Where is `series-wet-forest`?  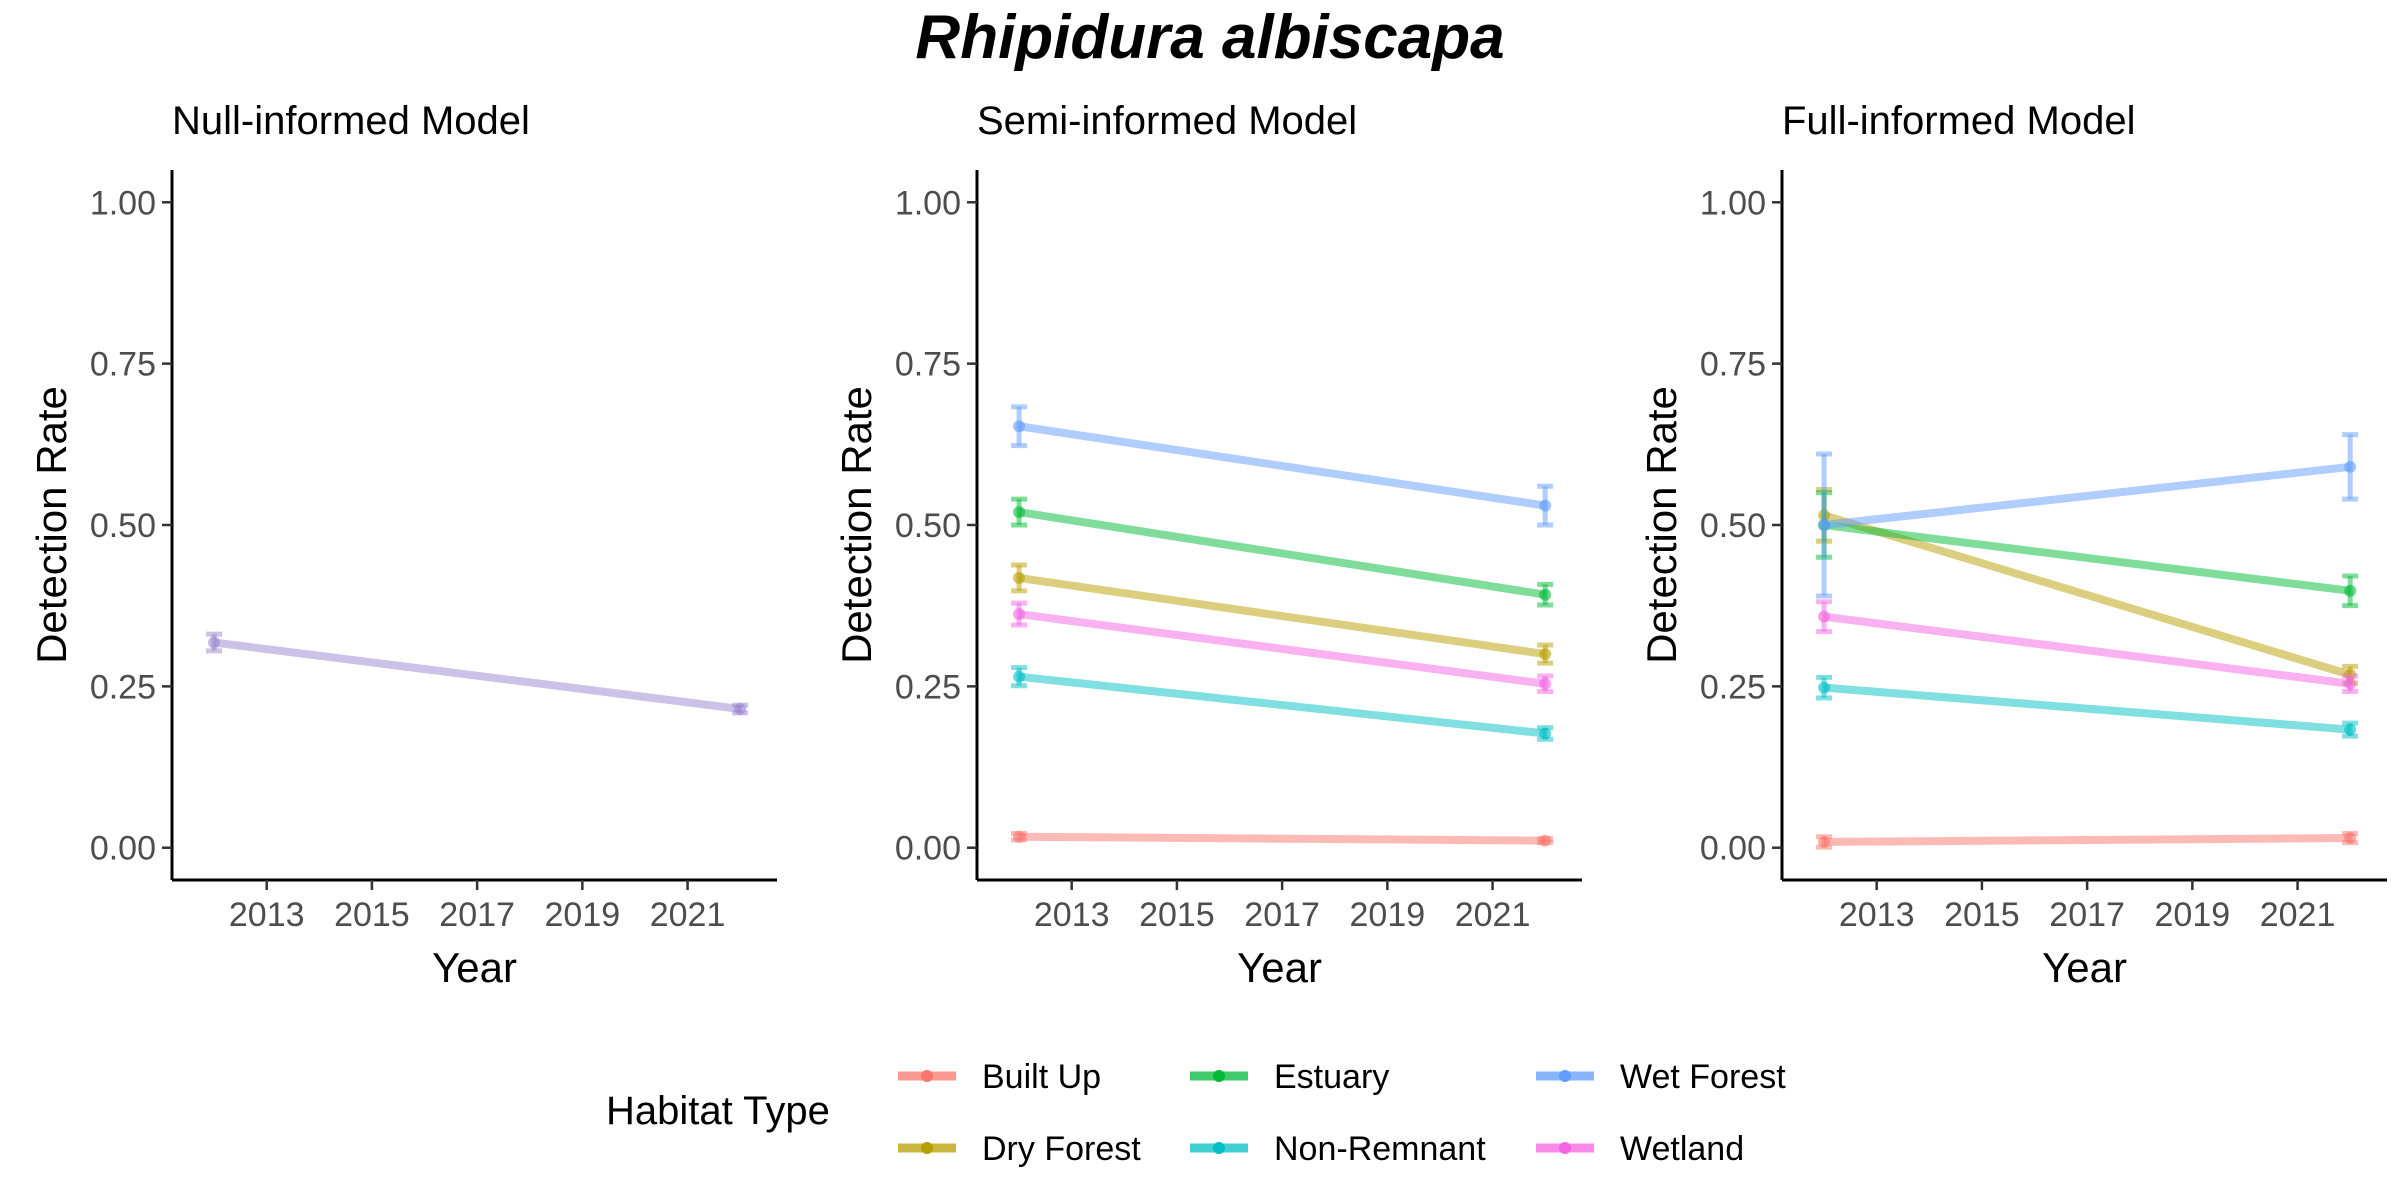 series-wet-forest is located at coordinates (1282, 466).